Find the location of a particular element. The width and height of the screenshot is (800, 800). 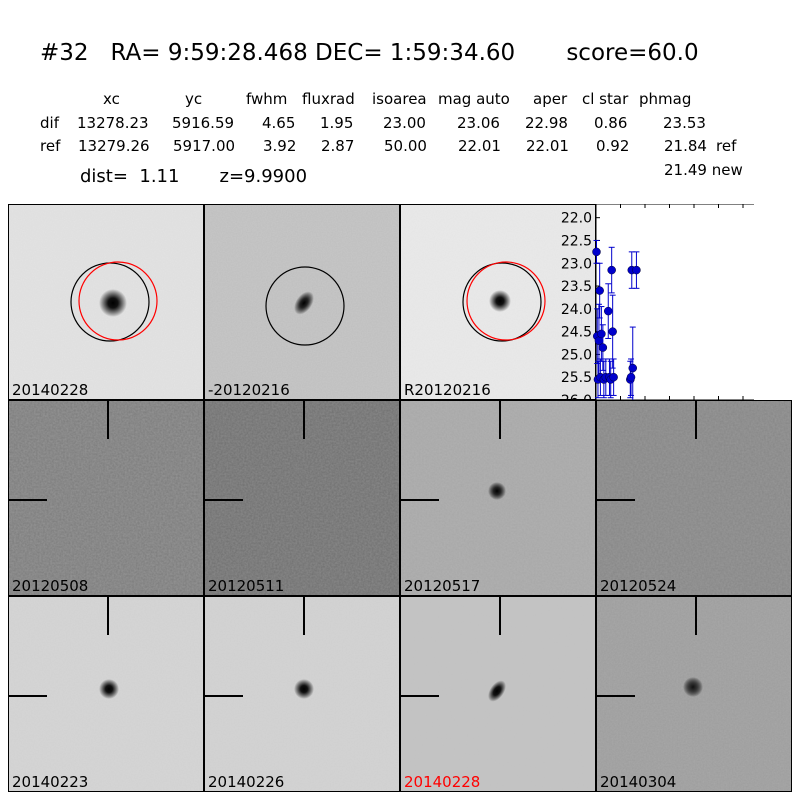

y-tick-label: 22.0 is located at coordinates (576, 219).